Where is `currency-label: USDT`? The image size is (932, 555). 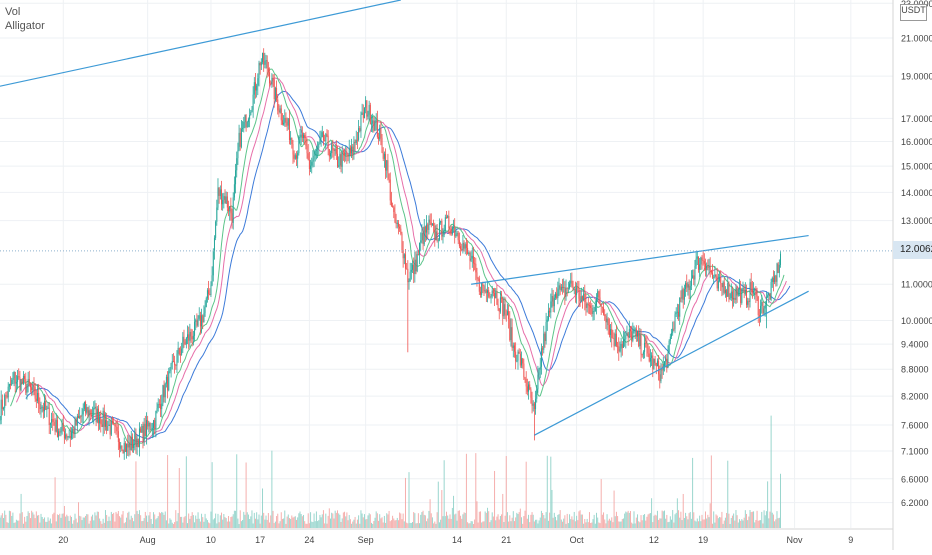 currency-label: USDT is located at coordinates (913, 12).